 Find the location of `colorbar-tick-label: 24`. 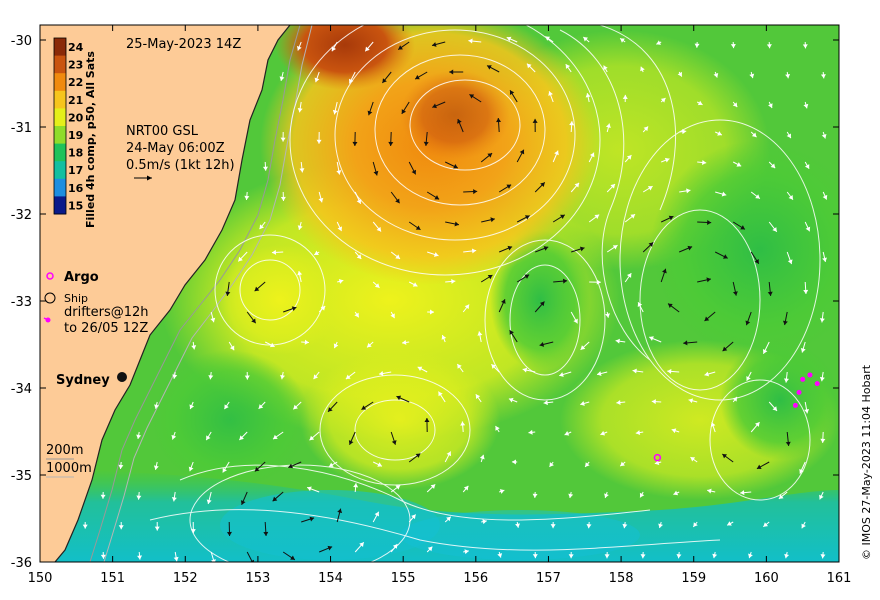

colorbar-tick-label: 24 is located at coordinates (76, 47).